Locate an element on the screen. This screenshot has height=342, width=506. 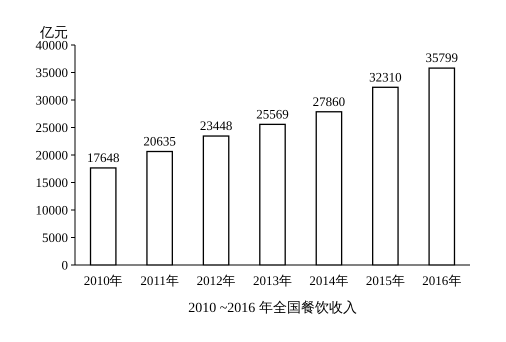
data-label: 17648 is located at coordinates (103, 157).